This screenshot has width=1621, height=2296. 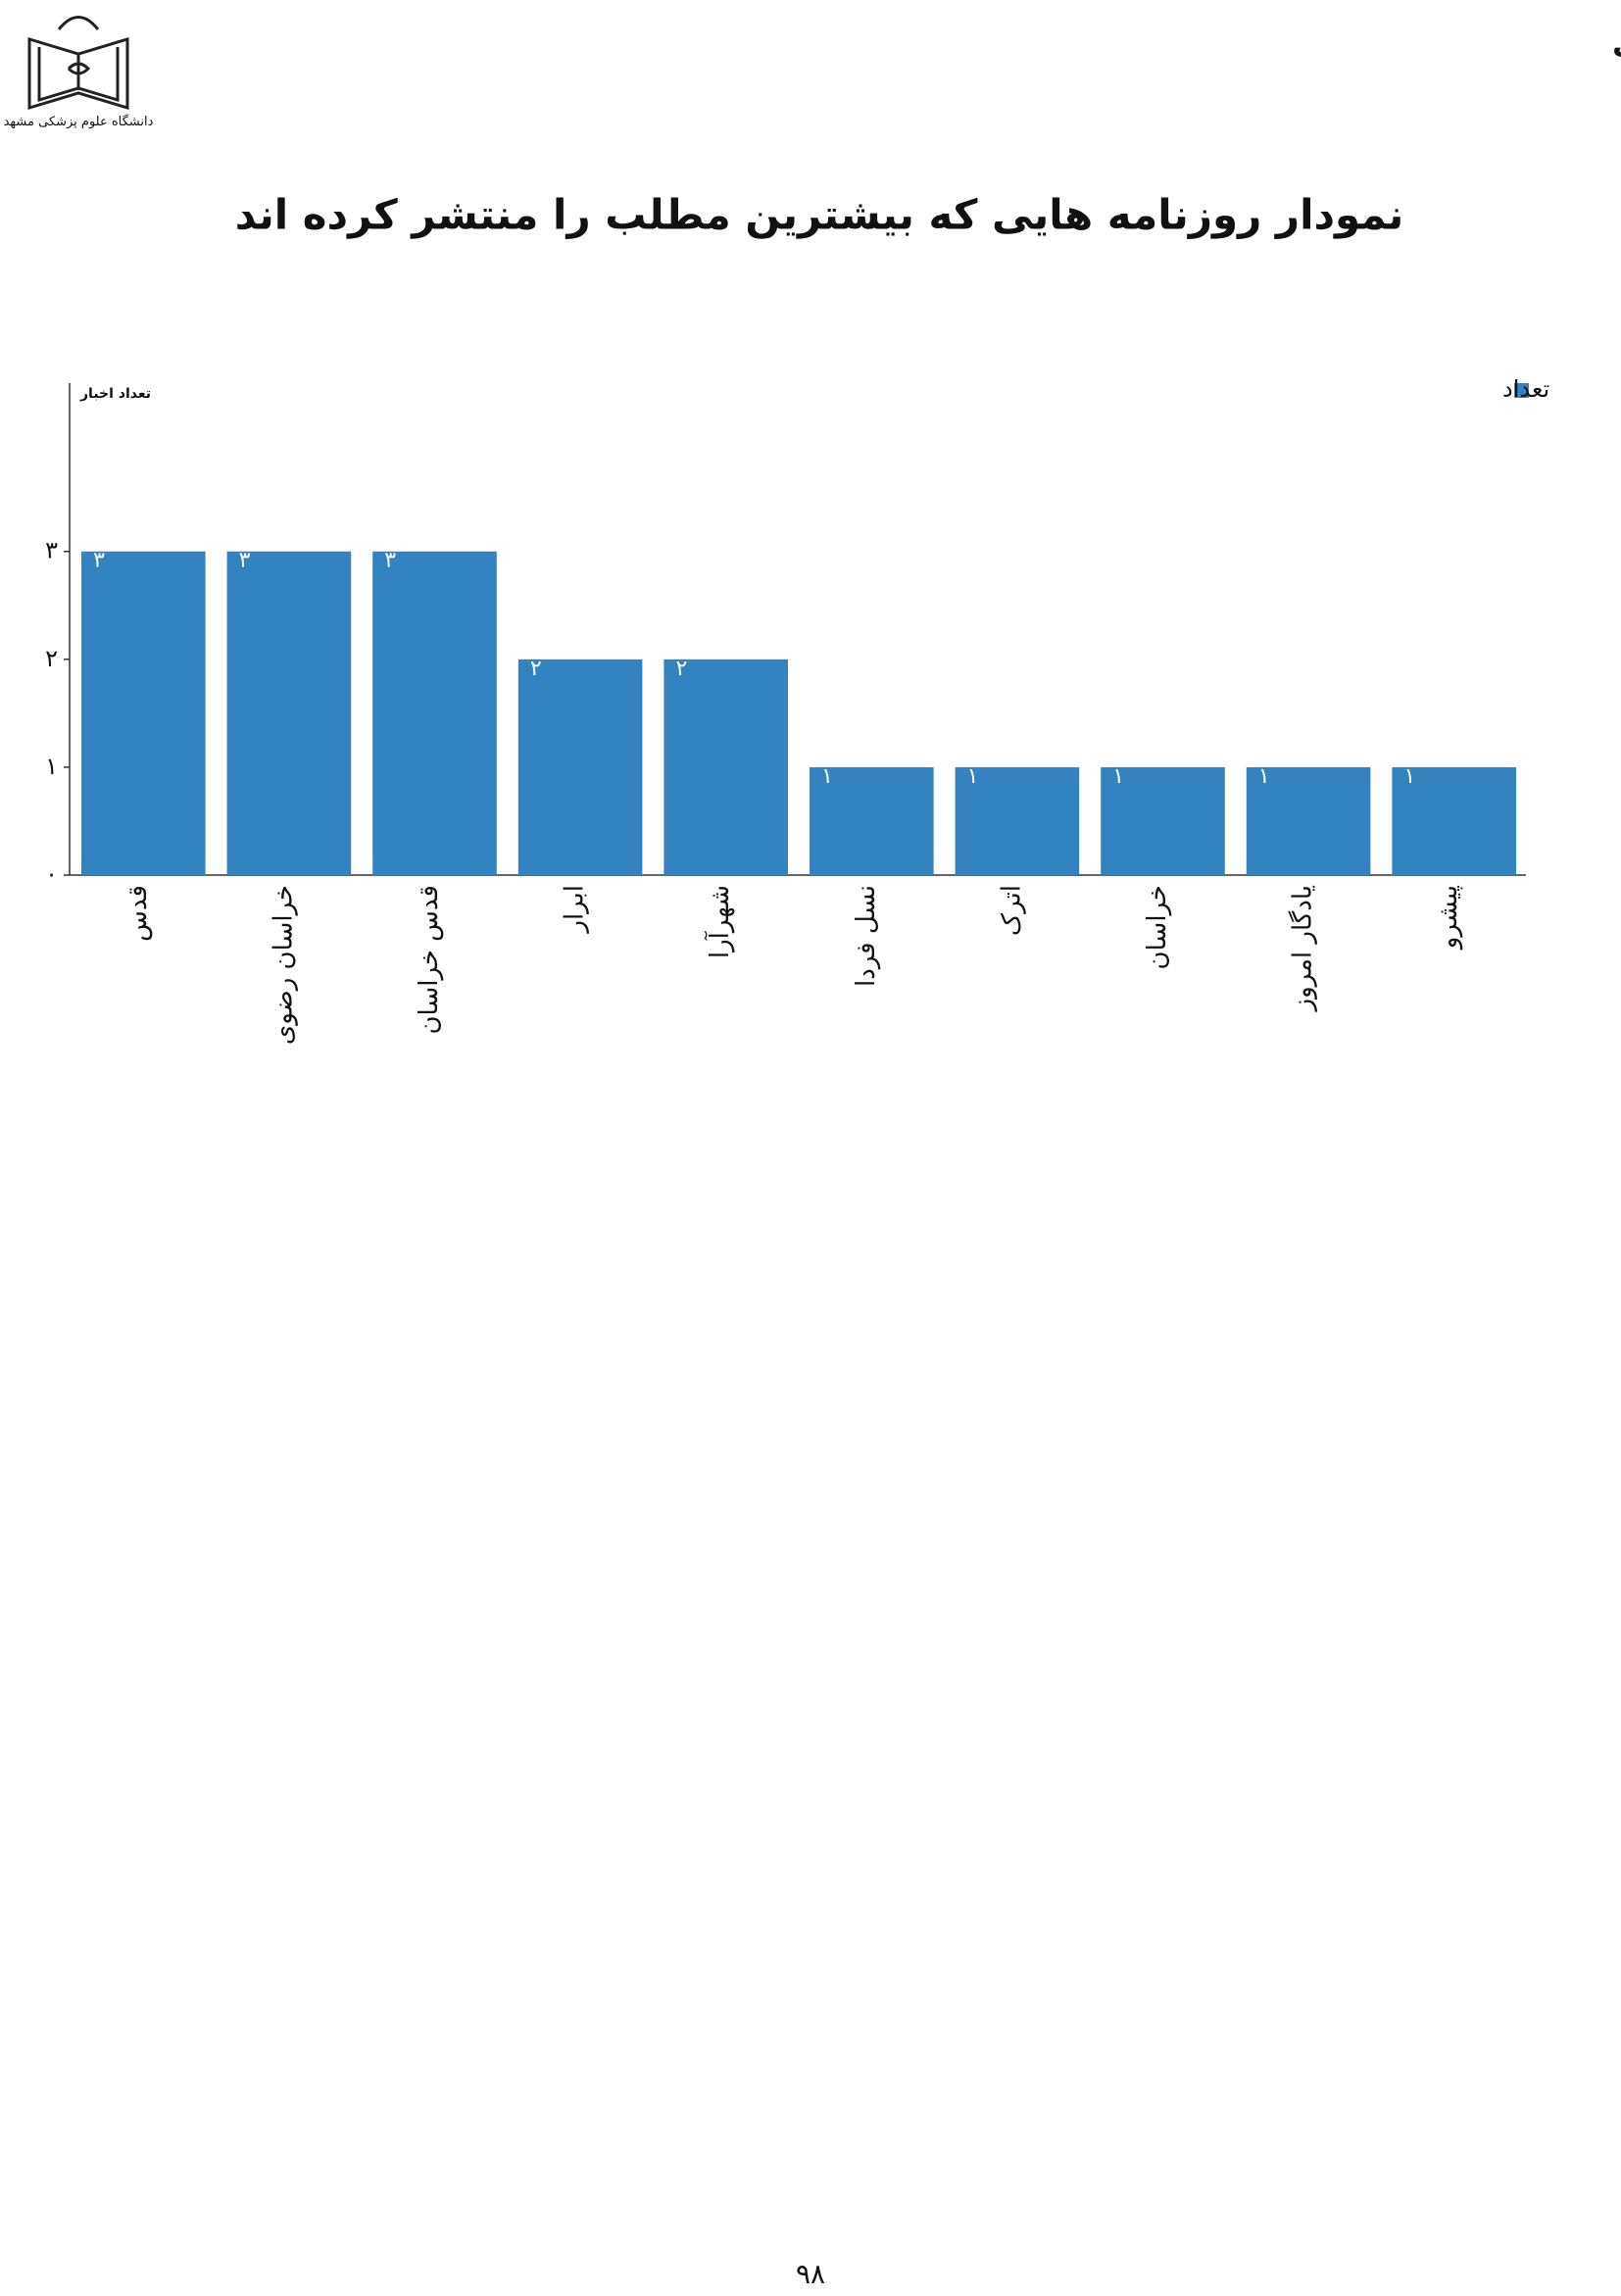 I want to click on x-tick-label: یادگار امروز, so click(x=1303, y=948).